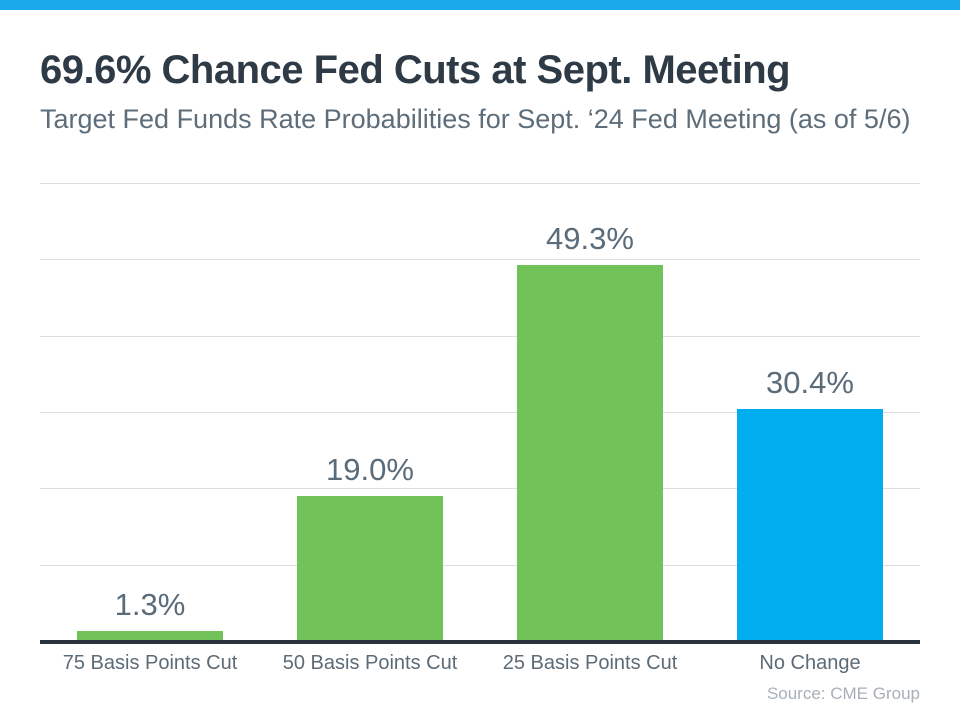  Describe the element at coordinates (480, 5) in the screenshot. I see `top-accent-bar` at that location.